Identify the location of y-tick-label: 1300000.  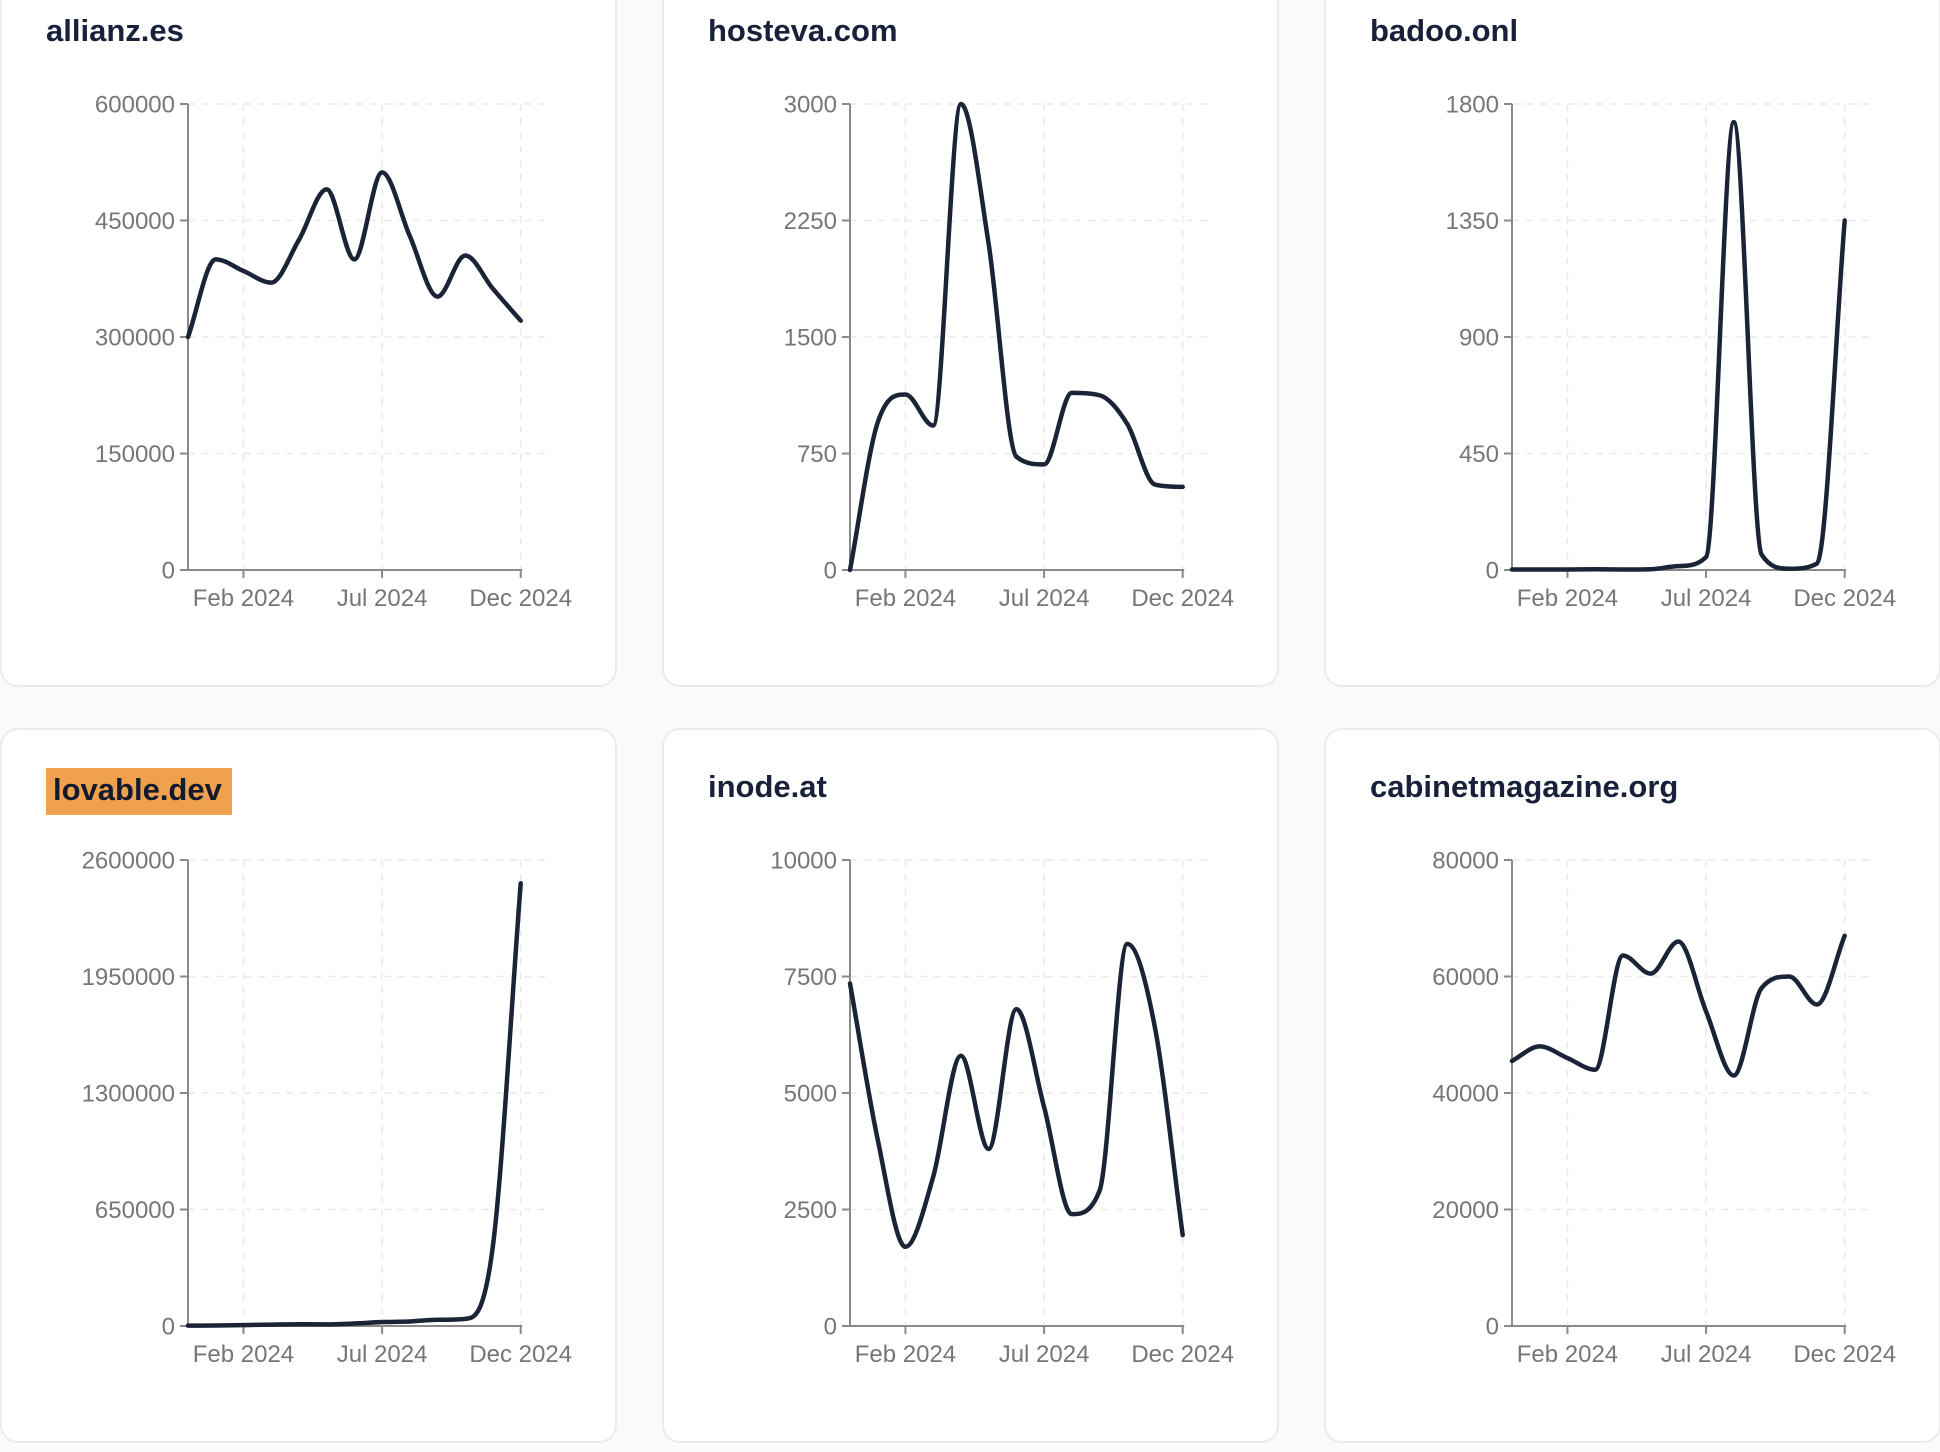
(128, 1094).